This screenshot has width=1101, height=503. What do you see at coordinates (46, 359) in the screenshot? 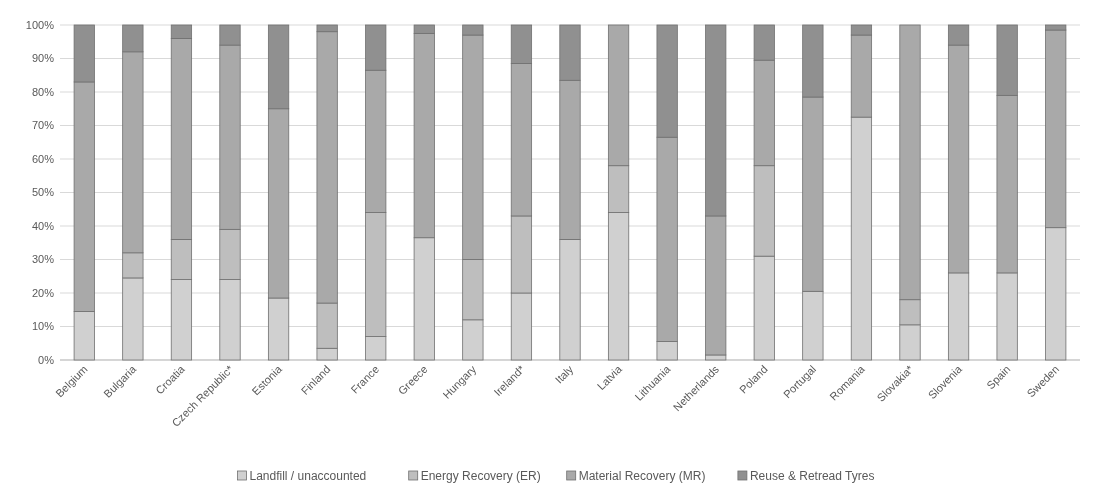
I see `y-tick-label: 0%` at bounding box center [46, 359].